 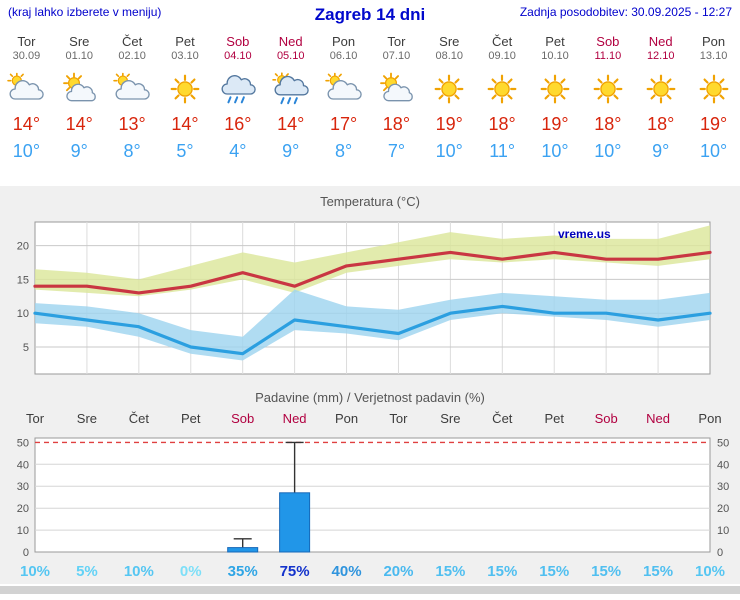 What do you see at coordinates (237, 89) in the screenshot?
I see `rain-icon` at bounding box center [237, 89].